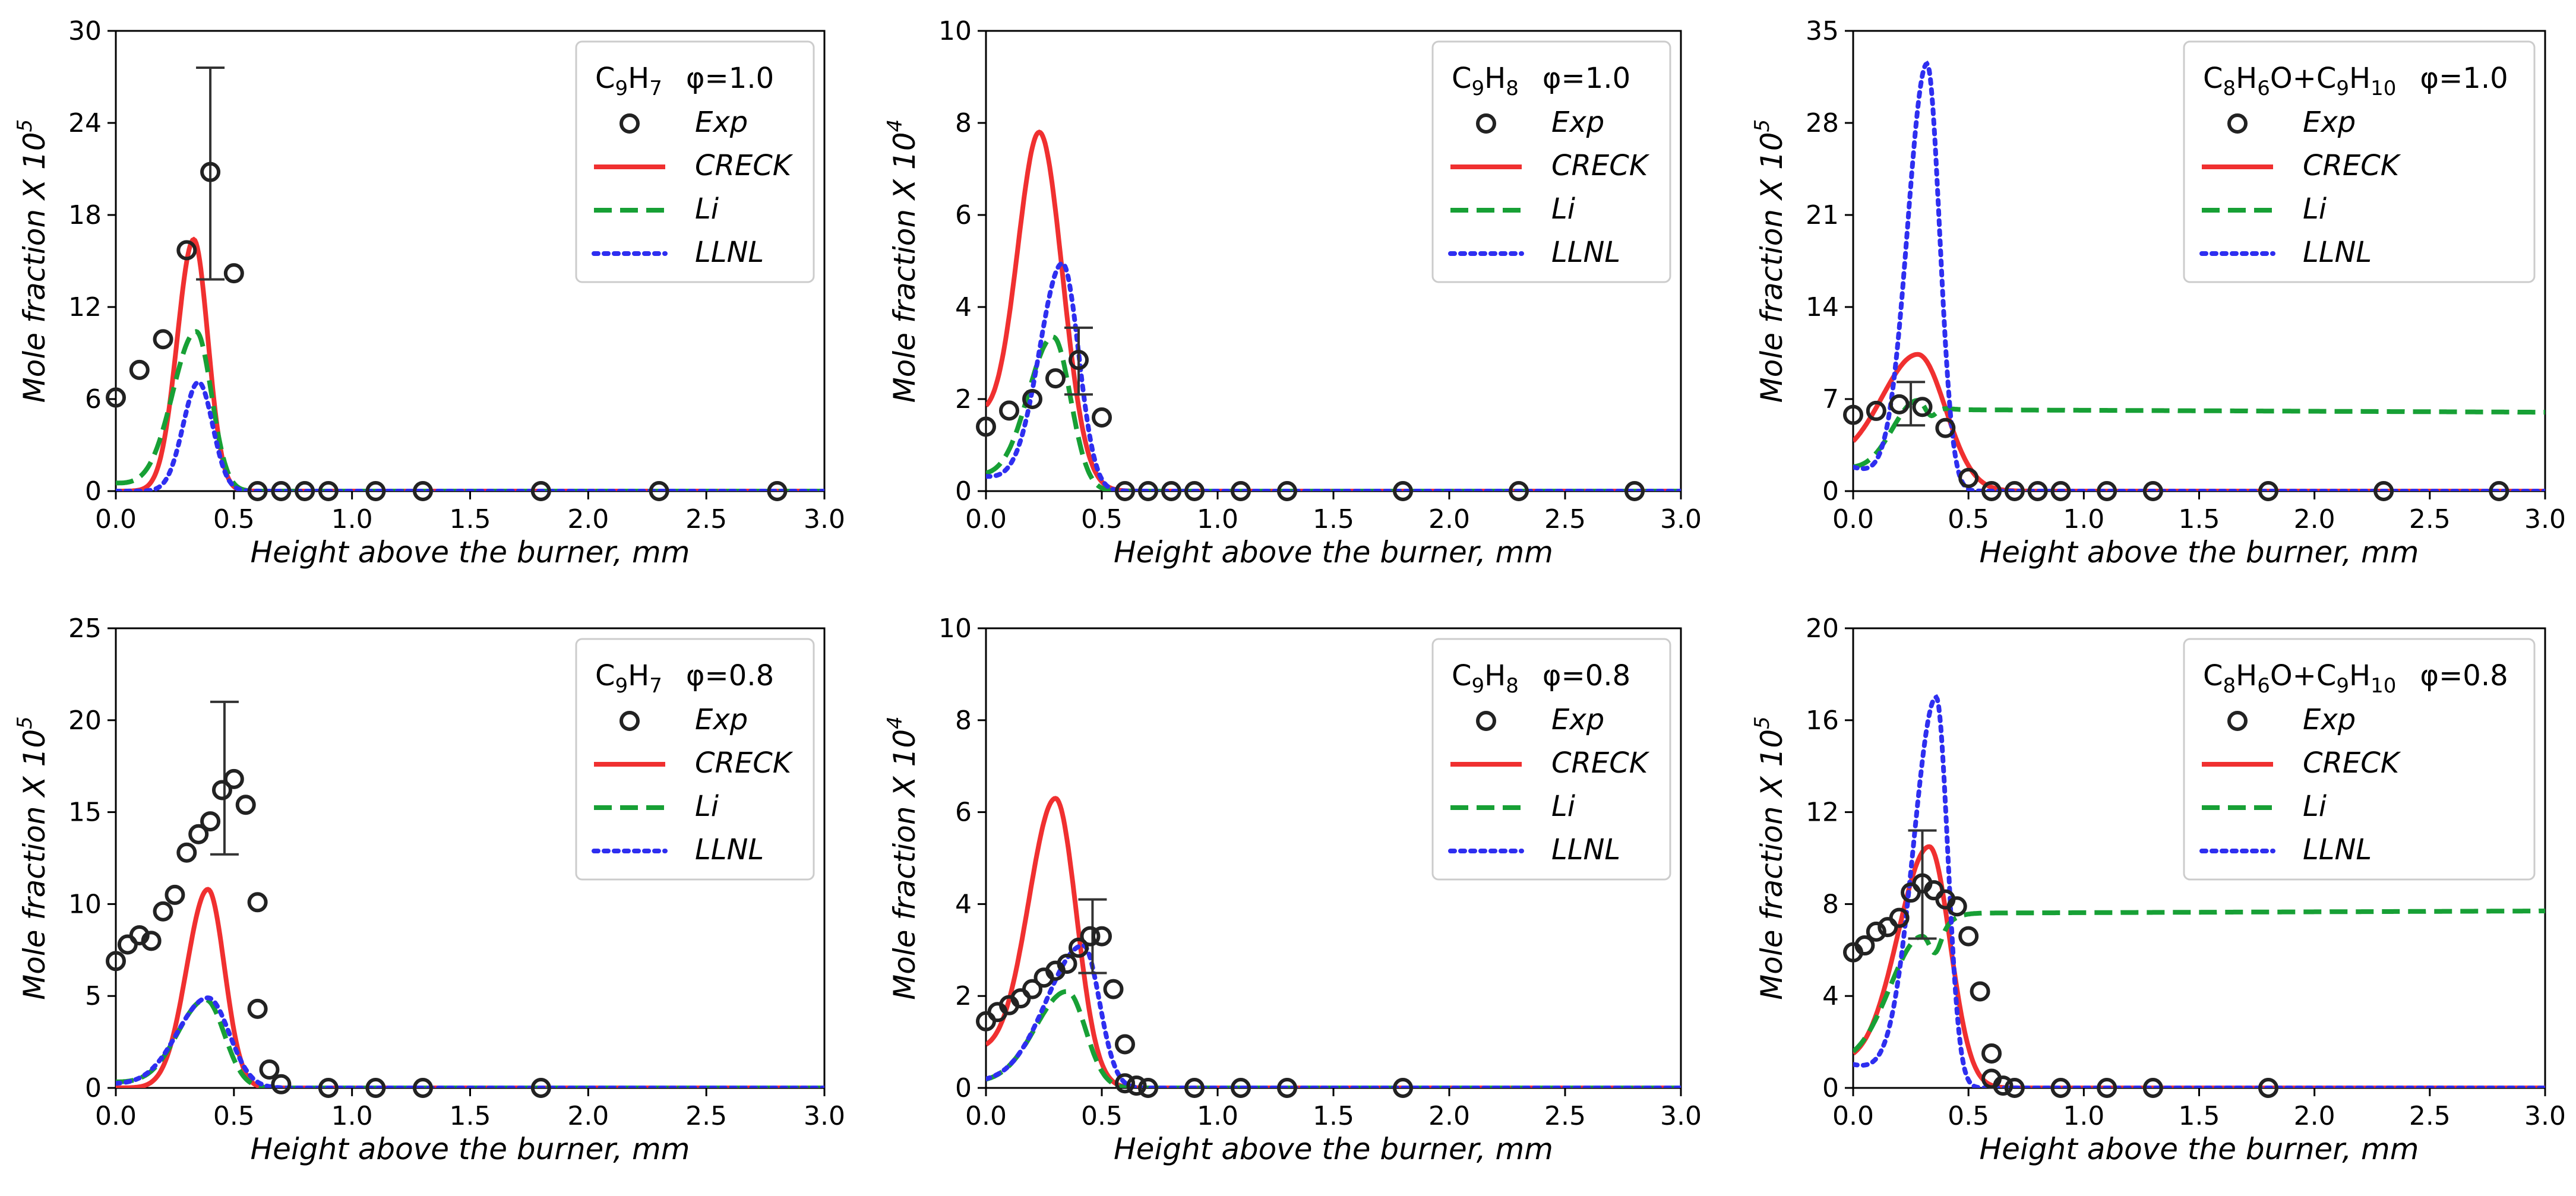  Describe the element at coordinates (904, 267) in the screenshot. I see `y-axis-label-text: Mole fraction X 10` at that location.